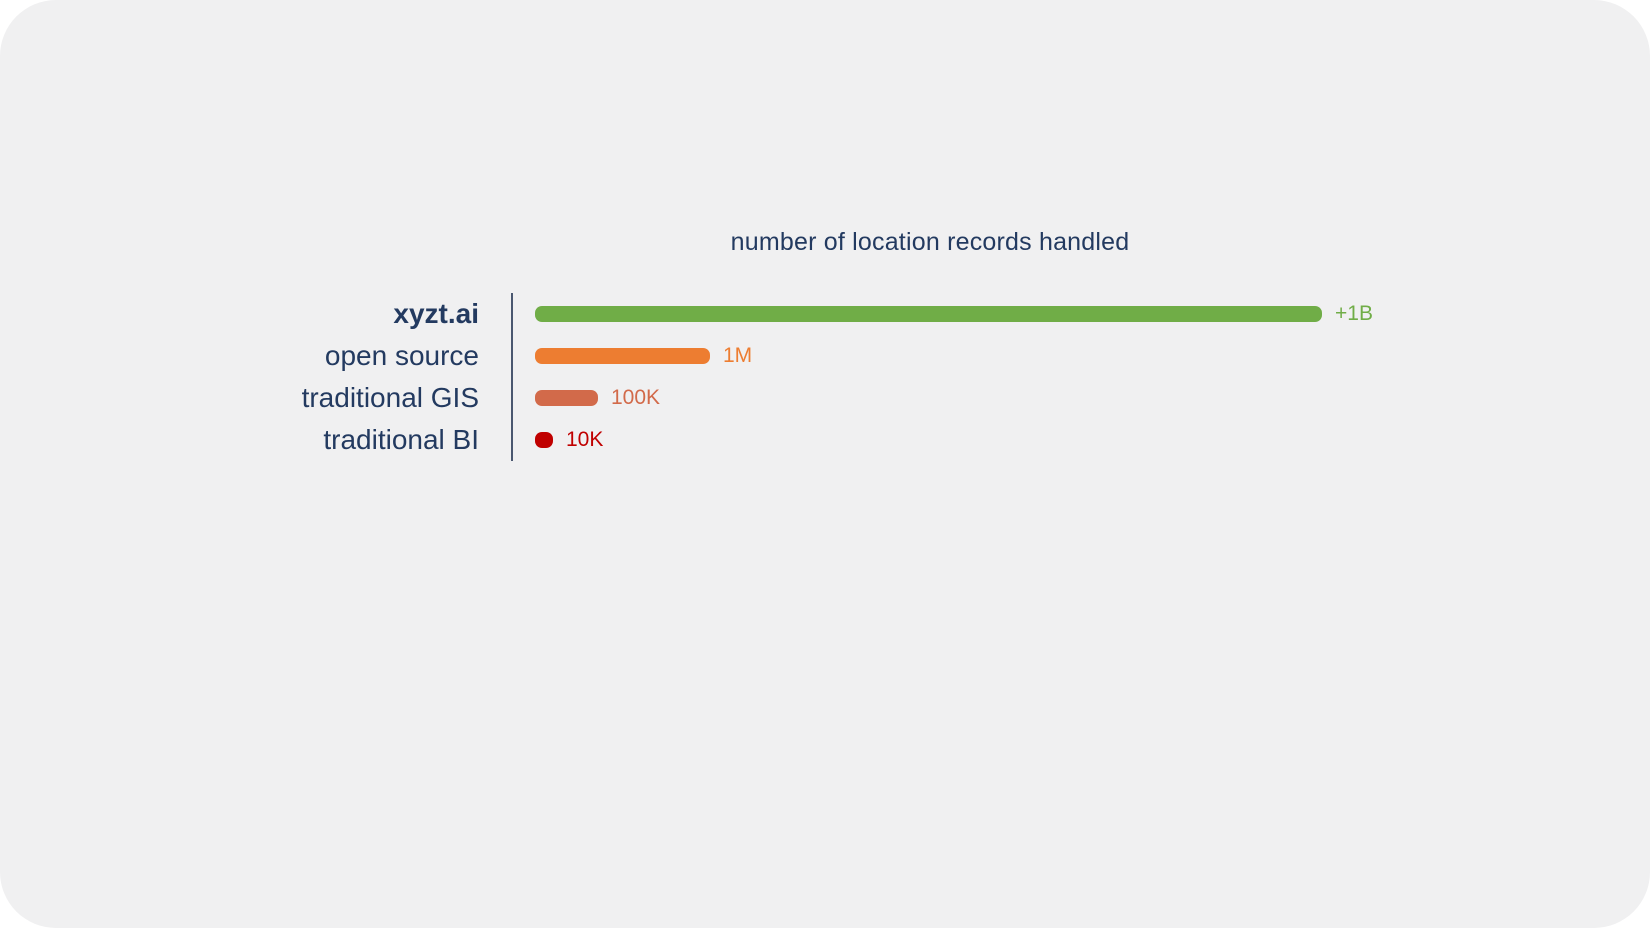  I want to click on bar-value-label: 100K, so click(636, 397).